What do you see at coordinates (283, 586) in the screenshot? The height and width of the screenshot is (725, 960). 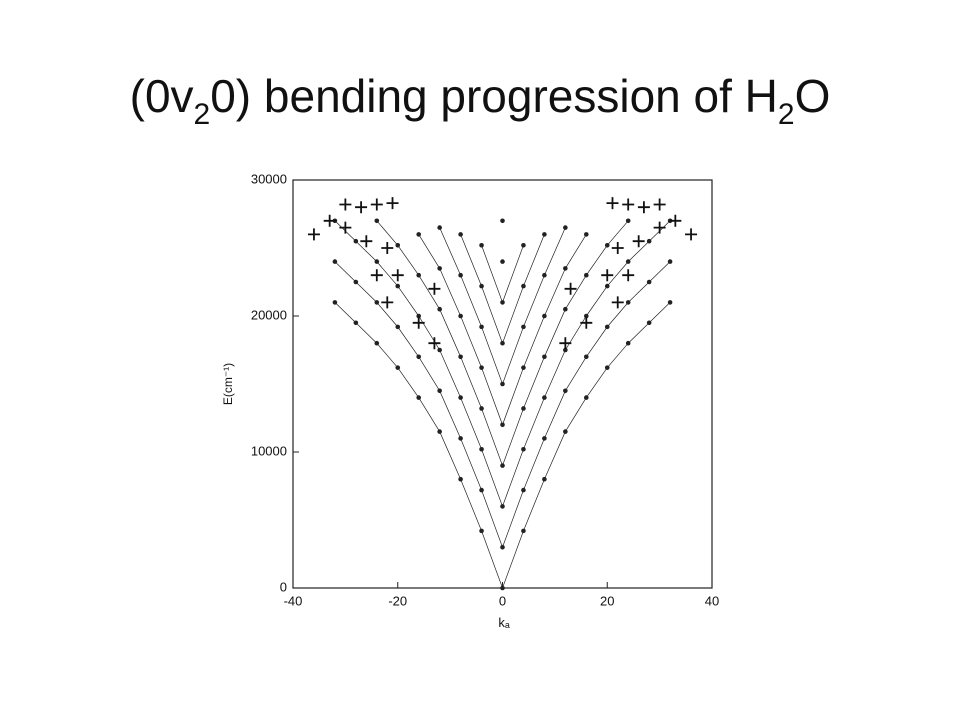 I see `y-tick-label: 0` at bounding box center [283, 586].